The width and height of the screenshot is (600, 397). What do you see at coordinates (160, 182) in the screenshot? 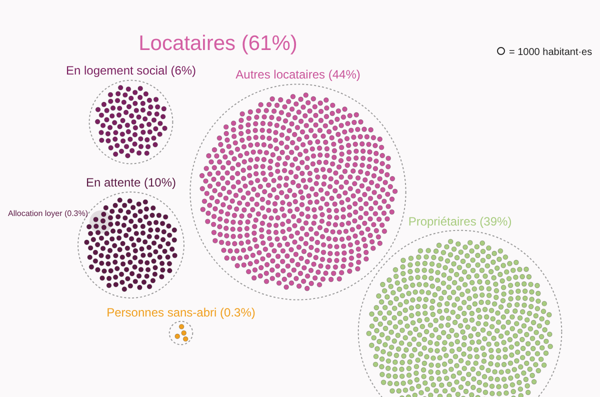
I see `data-label: (10%)` at bounding box center [160, 182].